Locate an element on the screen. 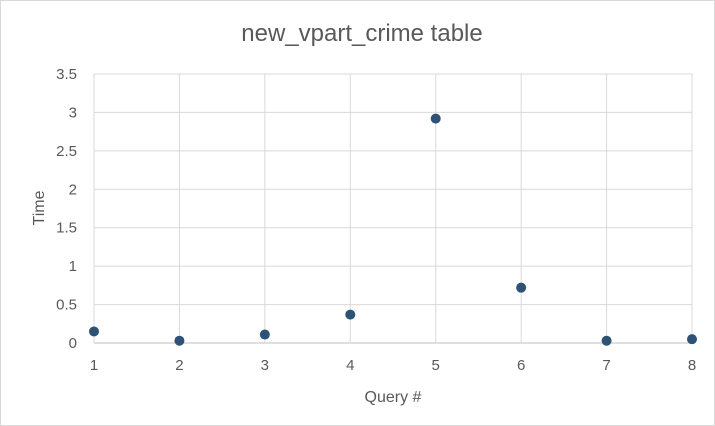  y-tick-label: 2 is located at coordinates (73, 189).